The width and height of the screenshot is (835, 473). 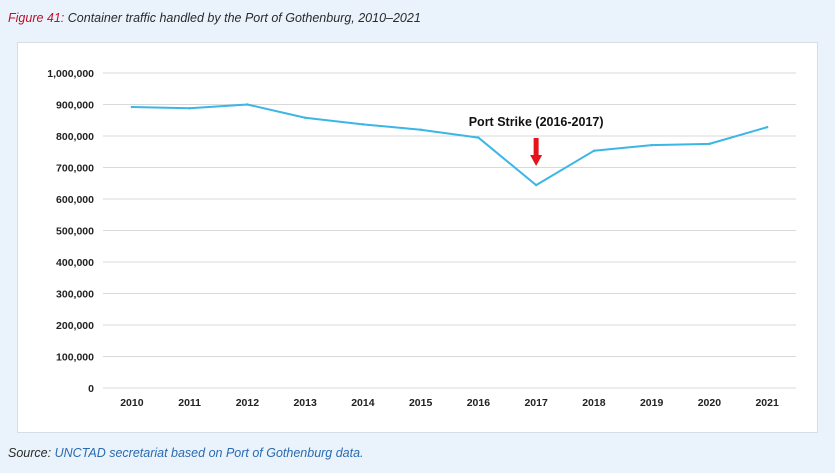 I want to click on y-tick-label: 200,000, so click(x=75, y=326).